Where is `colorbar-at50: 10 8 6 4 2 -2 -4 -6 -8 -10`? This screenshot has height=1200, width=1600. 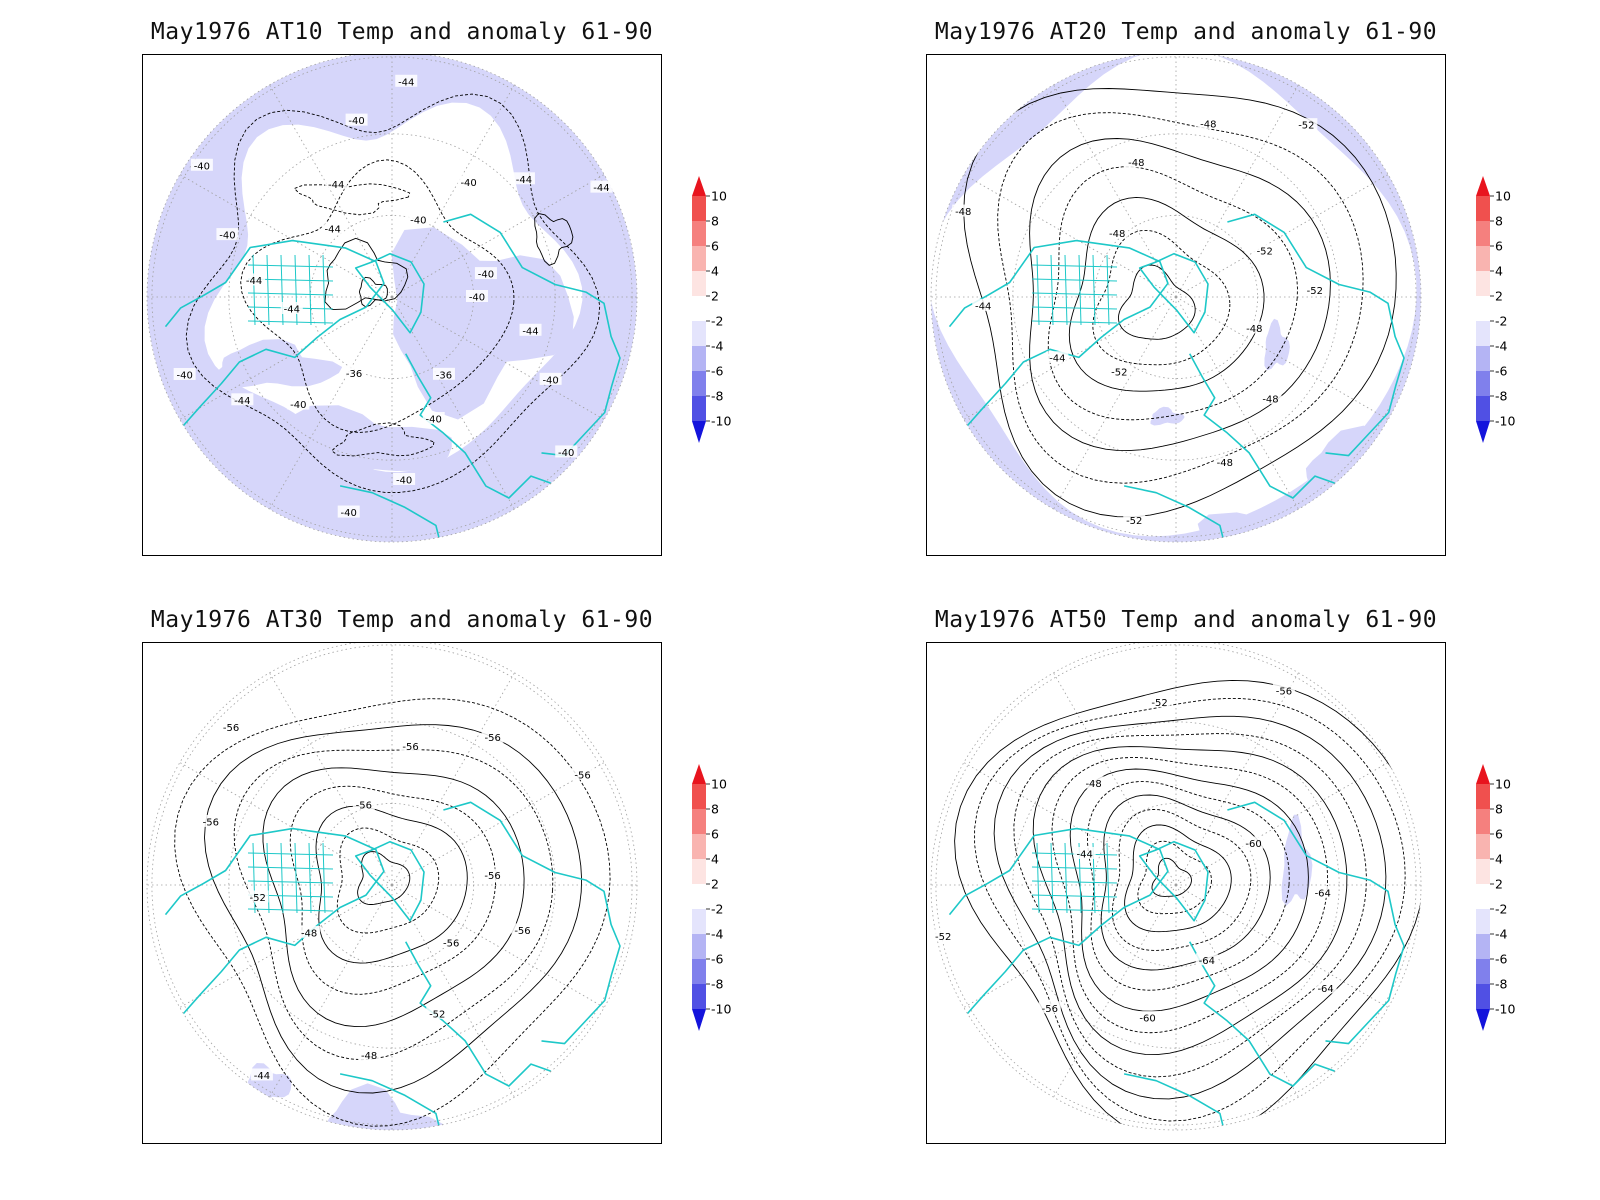
colorbar-at50: 10 8 6 4 2 -2 -4 -6 -8 -10 is located at coordinates (1504, 907).